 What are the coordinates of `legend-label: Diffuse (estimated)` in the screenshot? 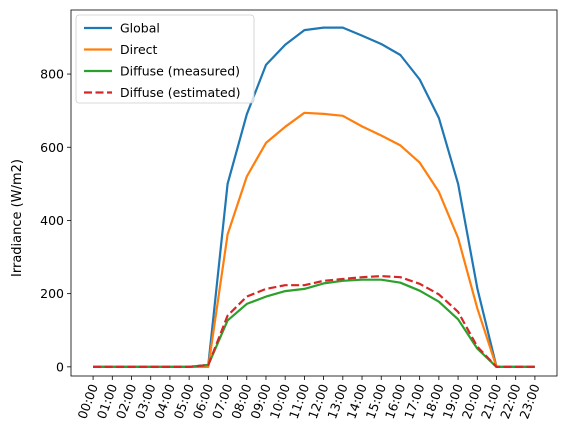 It's located at (180, 92).